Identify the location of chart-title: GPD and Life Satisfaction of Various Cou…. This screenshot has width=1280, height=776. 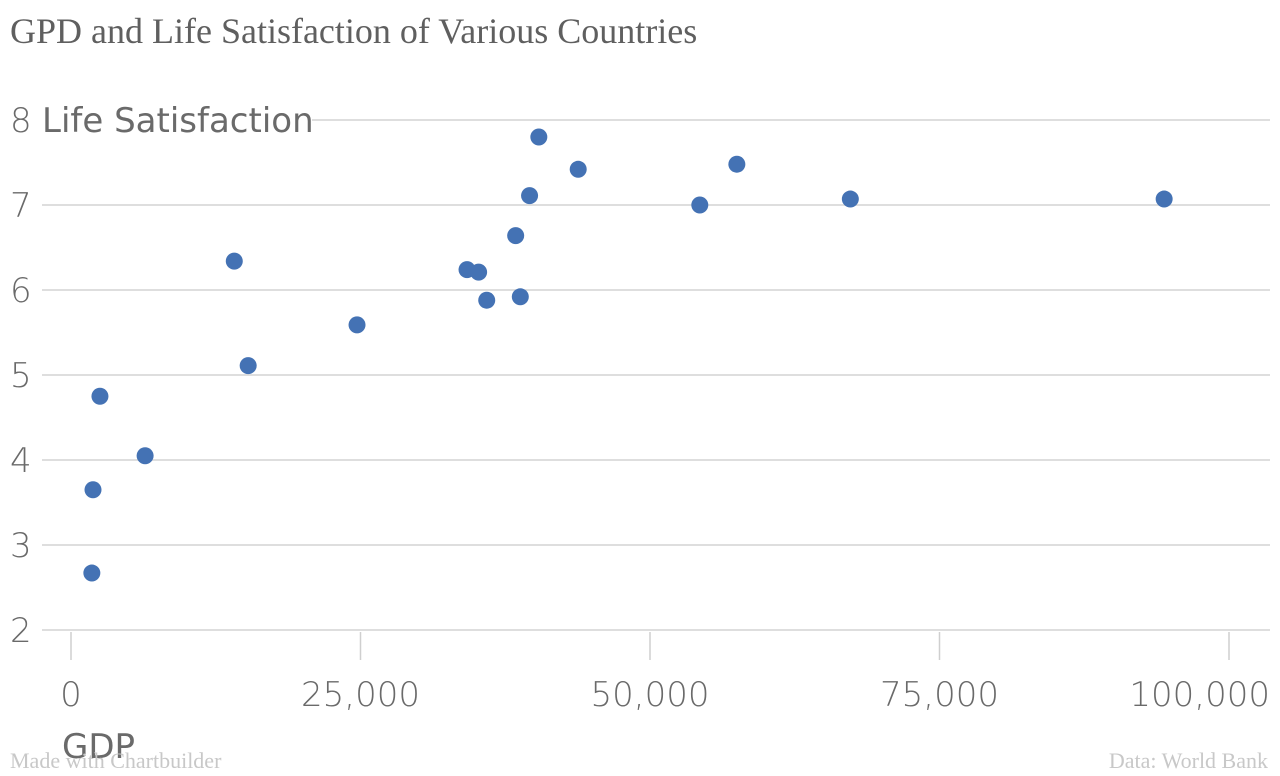
(354, 31).